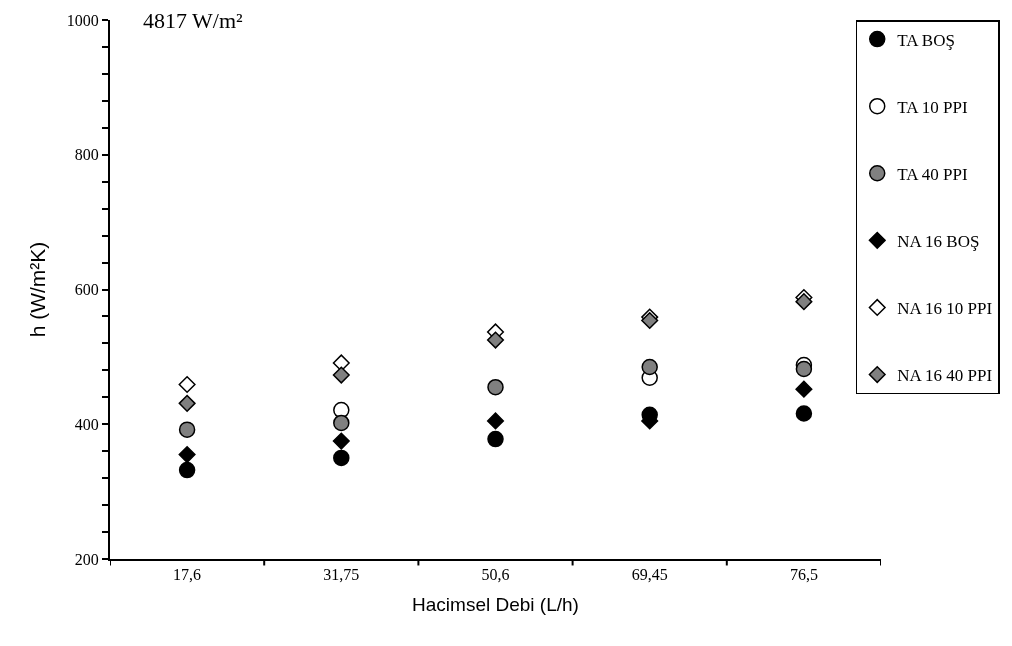 Image resolution: width=1012 pixels, height=646 pixels. I want to click on x-axis-title: Hacimsel Debi (L/h), so click(495, 604).